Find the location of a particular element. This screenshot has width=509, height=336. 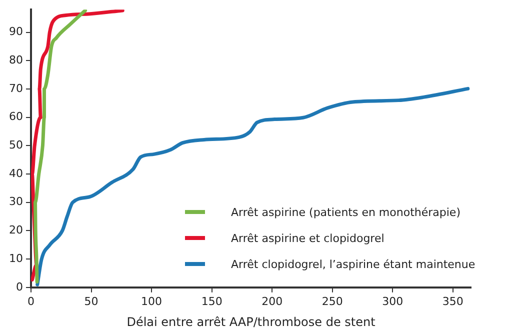

y-tick-label: 80 is located at coordinates (15, 59).